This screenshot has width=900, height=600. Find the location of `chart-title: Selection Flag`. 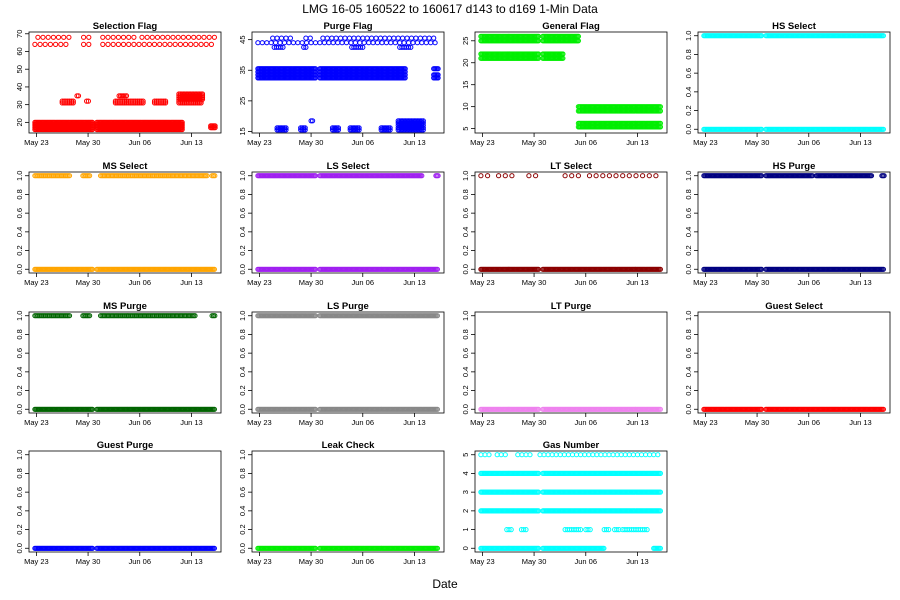

chart-title: Selection Flag is located at coordinates (125, 26).